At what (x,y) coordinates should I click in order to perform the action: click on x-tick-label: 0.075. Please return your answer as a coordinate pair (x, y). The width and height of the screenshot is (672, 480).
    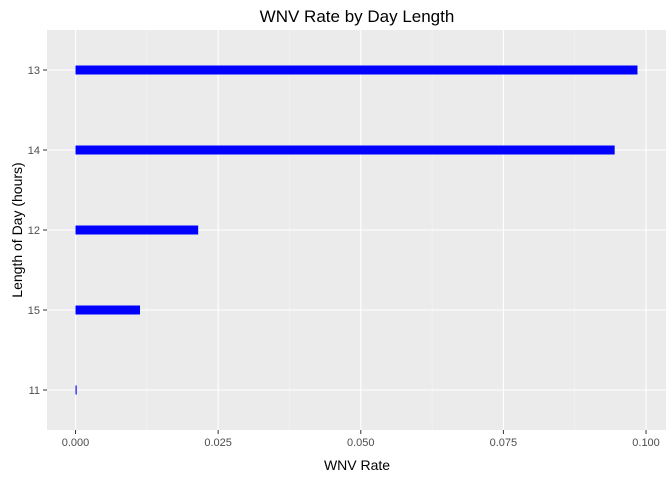
    Looking at the image, I should click on (504, 443).